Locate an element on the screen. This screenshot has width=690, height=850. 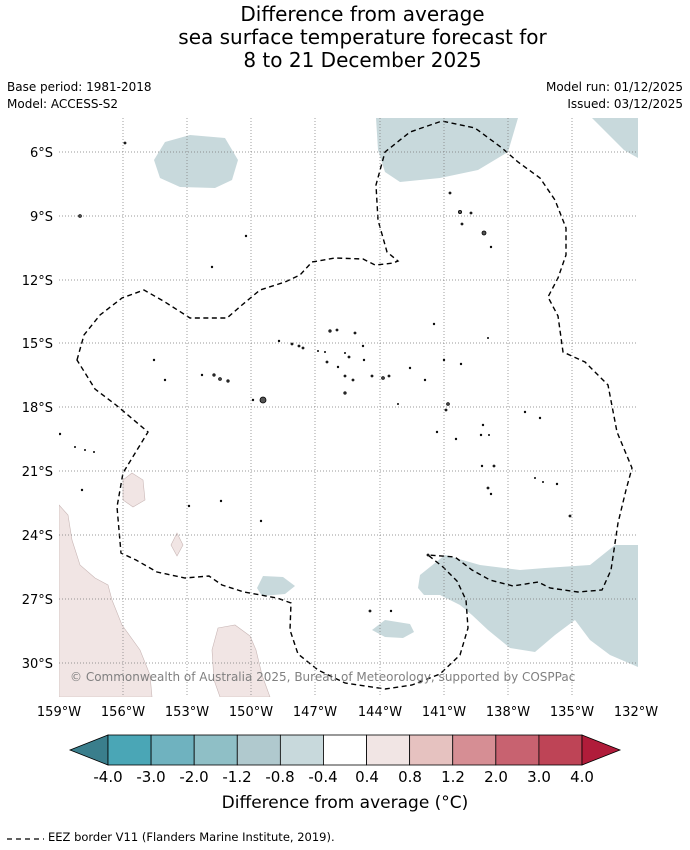
meta-right: Model run: 01/12/2025 Issued: 03/12/2025 is located at coordinates (614, 96).